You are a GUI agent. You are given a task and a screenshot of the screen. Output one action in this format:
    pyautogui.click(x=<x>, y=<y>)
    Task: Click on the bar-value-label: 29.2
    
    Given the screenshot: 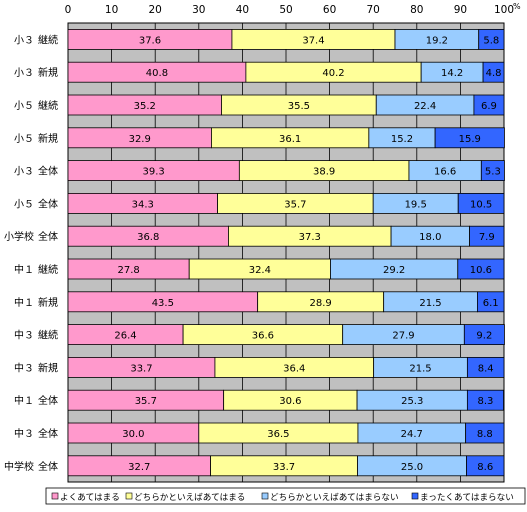 What is the action you would take?
    pyautogui.click(x=394, y=270)
    